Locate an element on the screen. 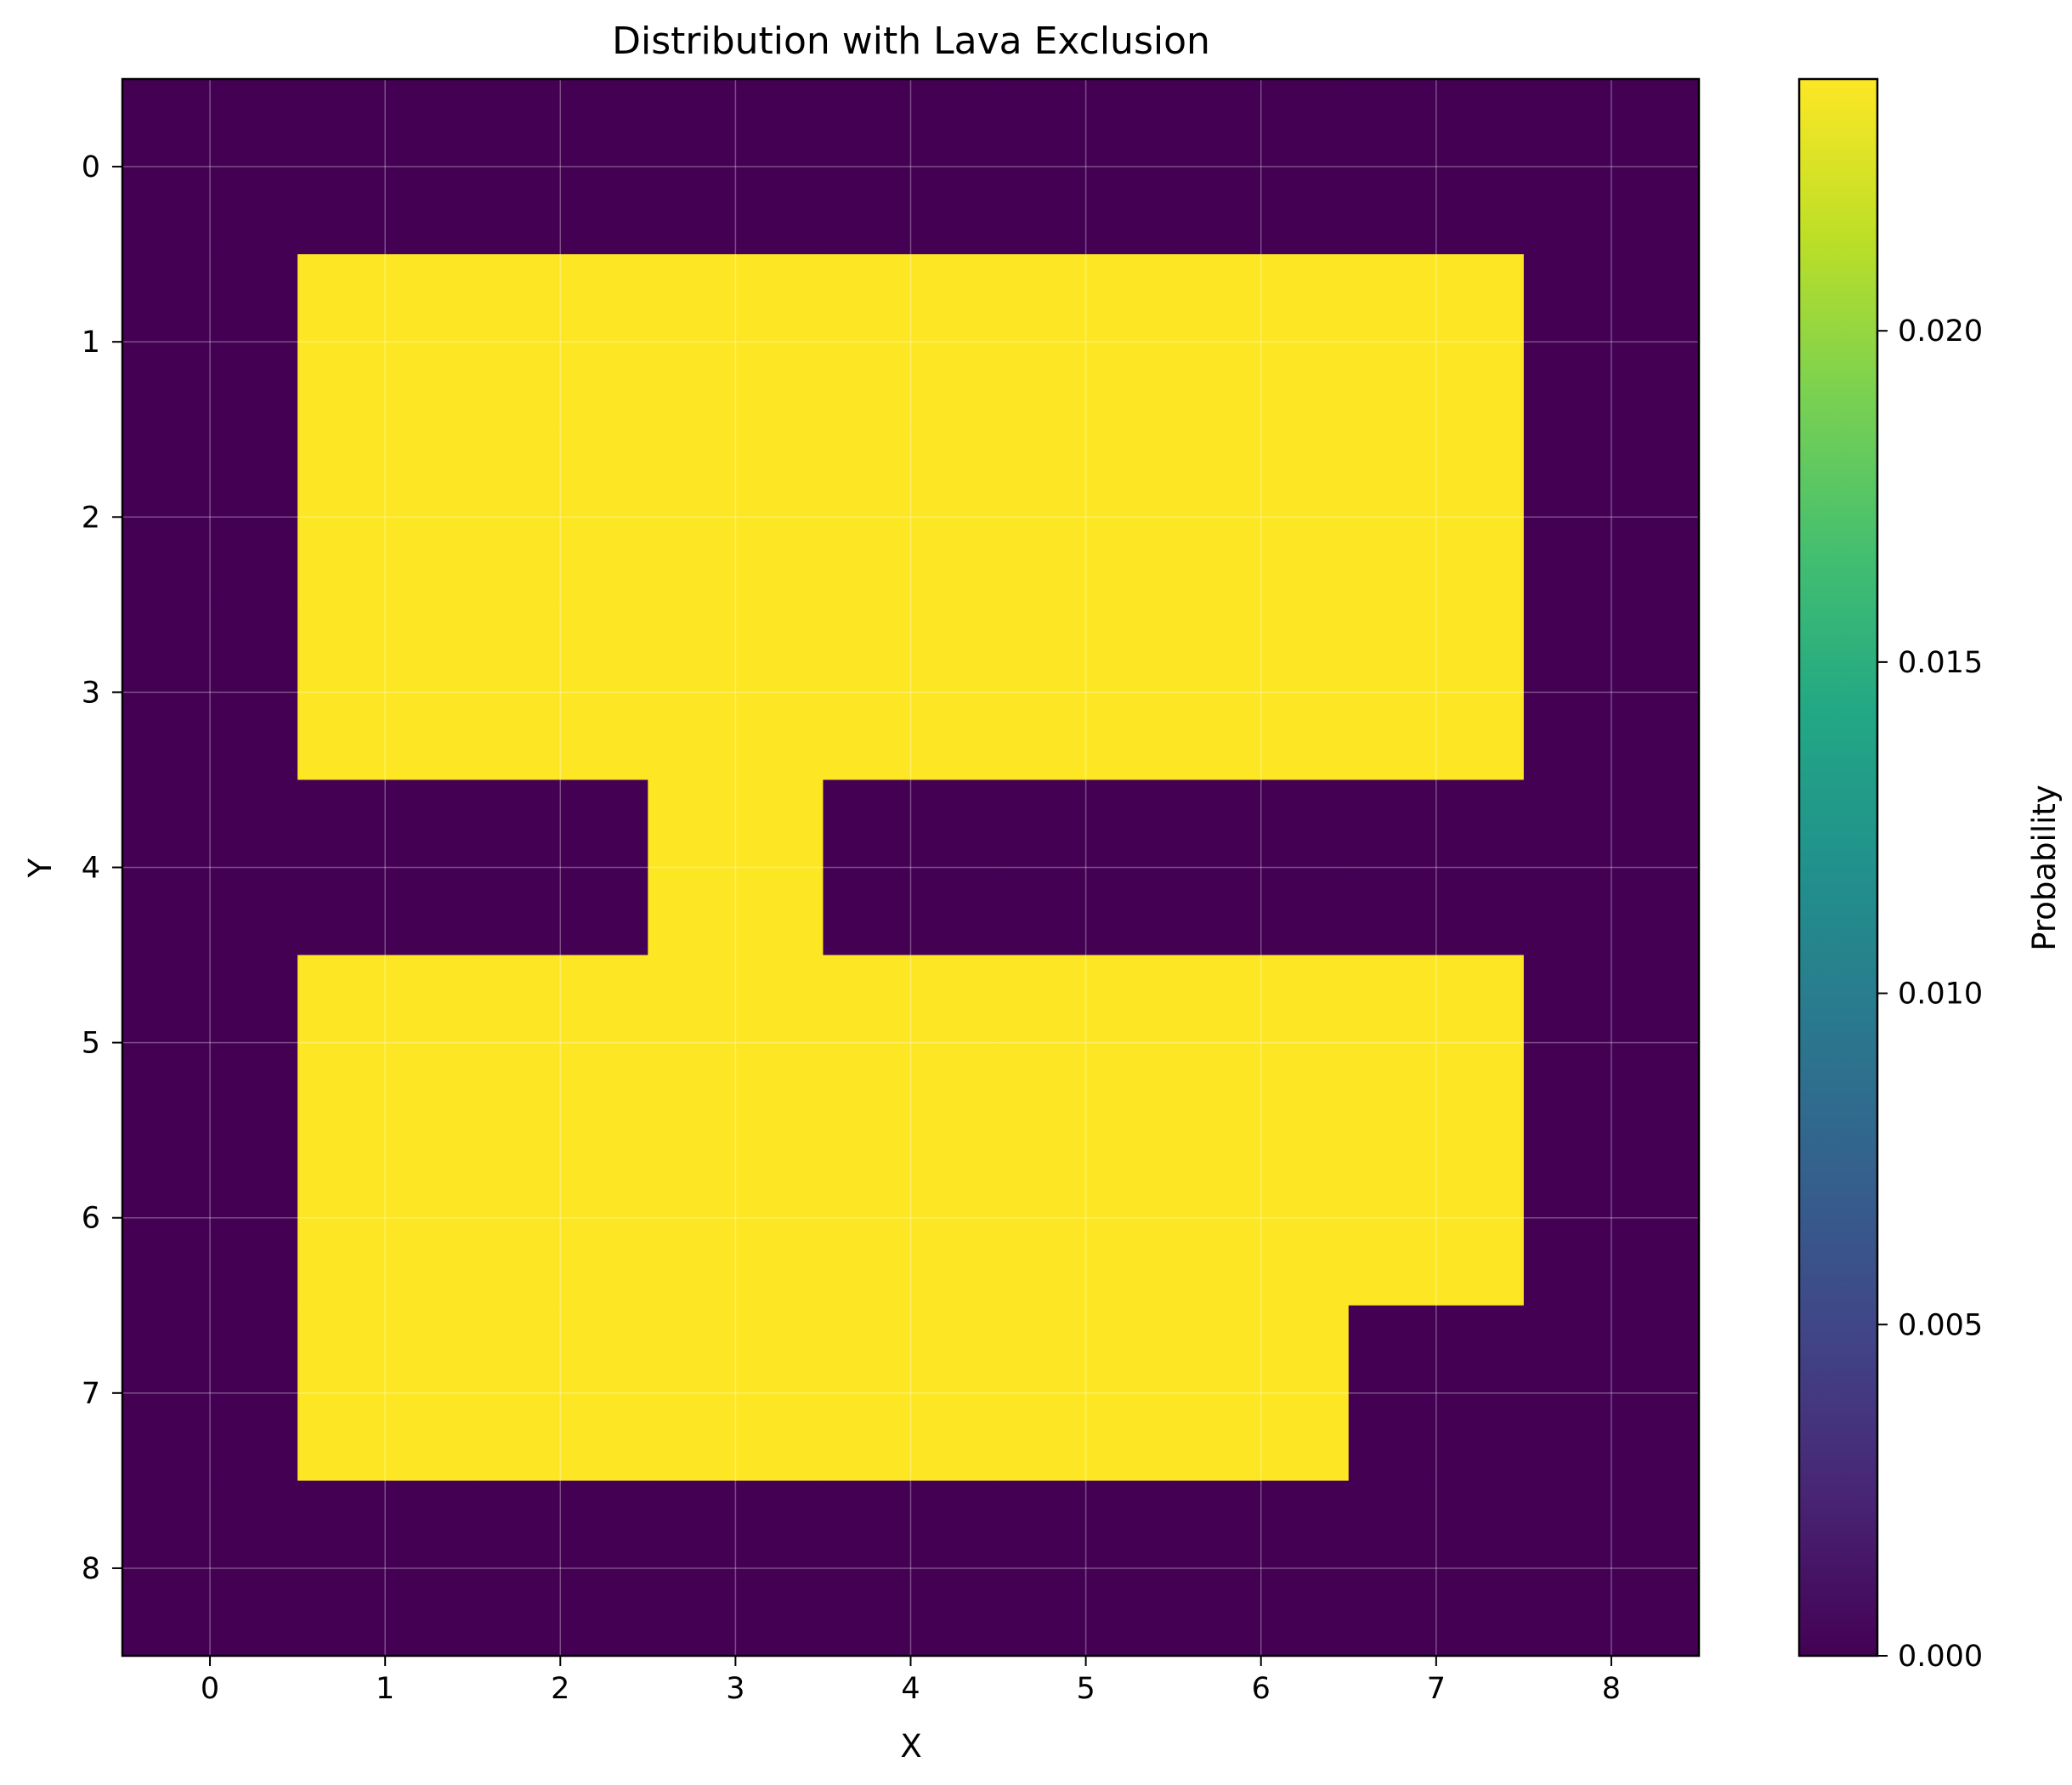  x-tick-label: 1 is located at coordinates (385, 1689).